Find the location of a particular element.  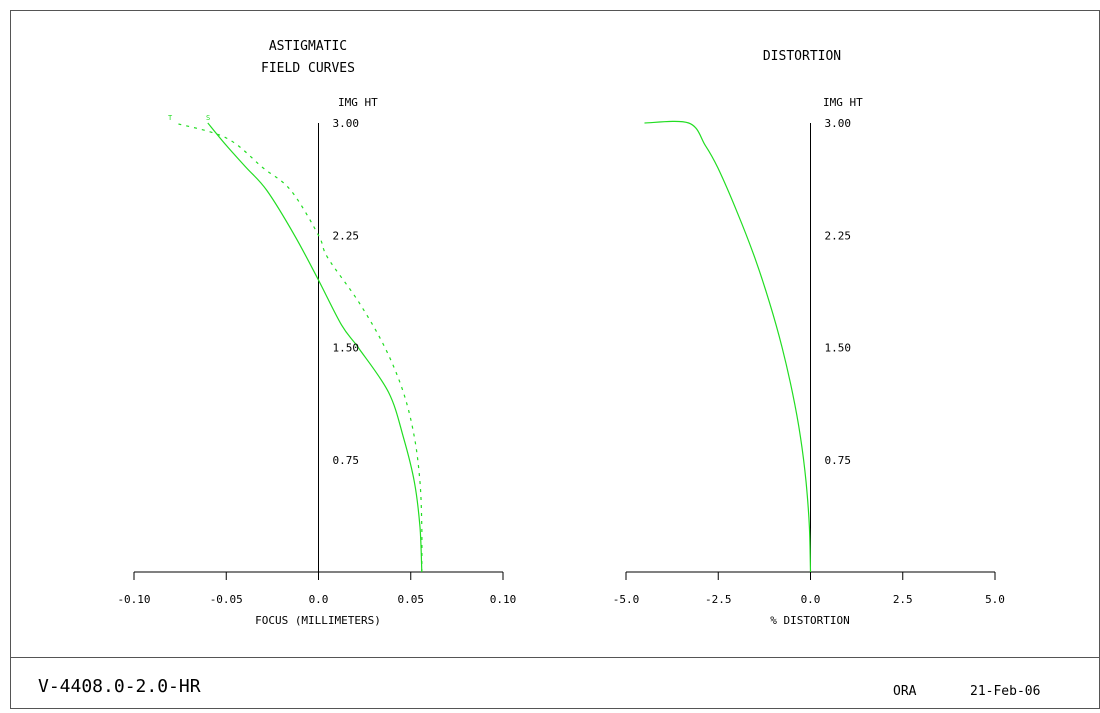

astig-x-tick-label: 0.0 is located at coordinates (319, 599).